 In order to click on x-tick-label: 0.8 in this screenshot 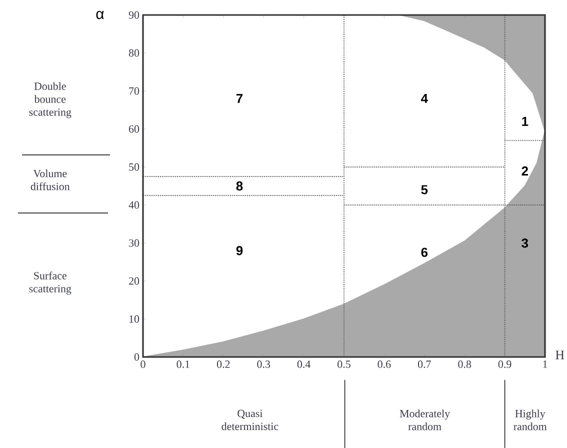, I will do `click(465, 364)`.